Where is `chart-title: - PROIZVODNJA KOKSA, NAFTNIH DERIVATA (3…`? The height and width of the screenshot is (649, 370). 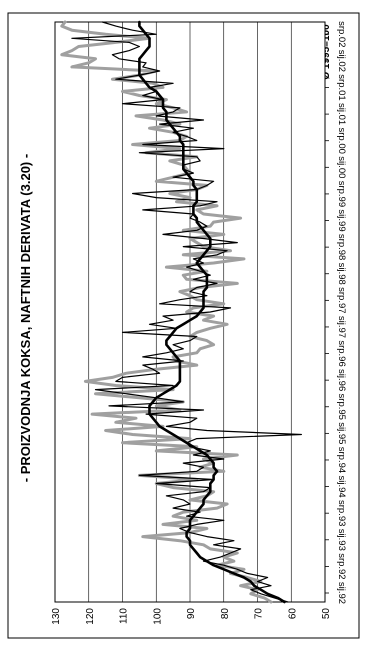 chart-title: - PROIZVODNJA KOKSA, NAFTNIH DERIVATA (3… is located at coordinates (25, 318).